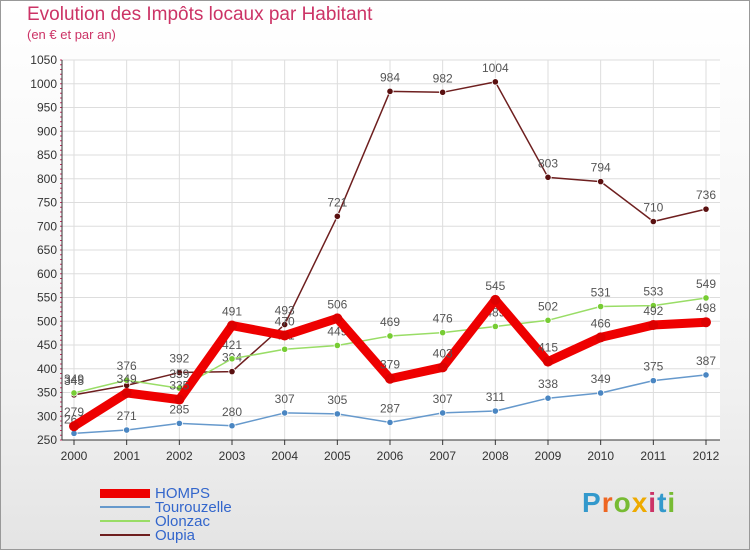 This screenshot has width=750, height=550. I want to click on y-tick-label: 900, so click(47, 131).